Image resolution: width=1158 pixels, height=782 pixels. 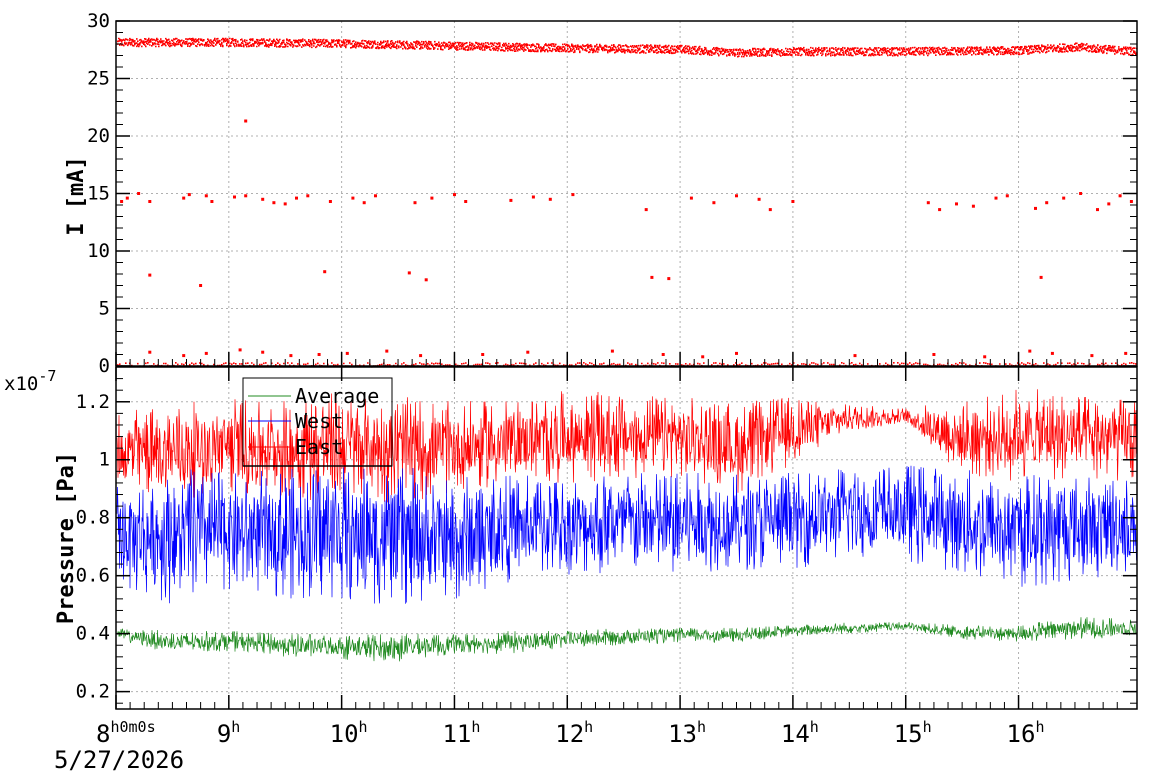 I want to click on pressure-series-east, so click(x=626, y=446).